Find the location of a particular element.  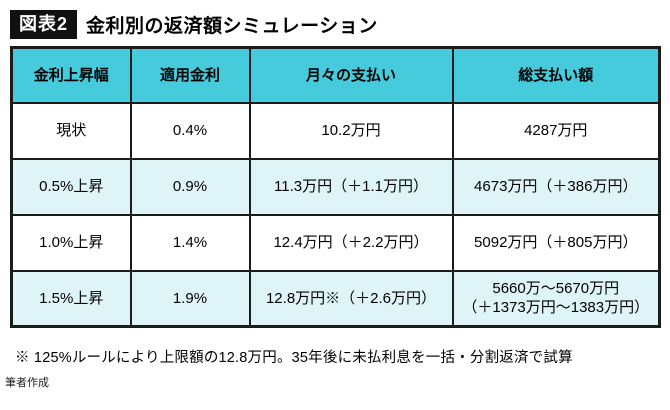

table-cell: 4287万円 is located at coordinates (556, 130).